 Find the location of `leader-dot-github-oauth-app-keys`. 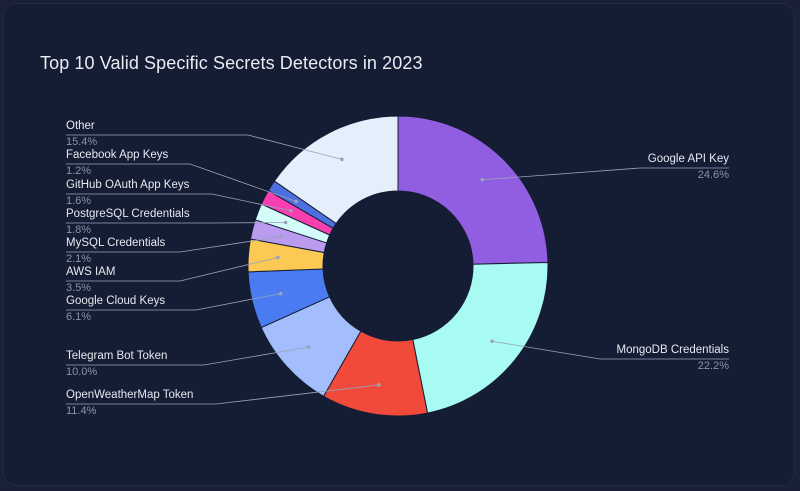

leader-dot-github-oauth-app-keys is located at coordinates (291, 210).